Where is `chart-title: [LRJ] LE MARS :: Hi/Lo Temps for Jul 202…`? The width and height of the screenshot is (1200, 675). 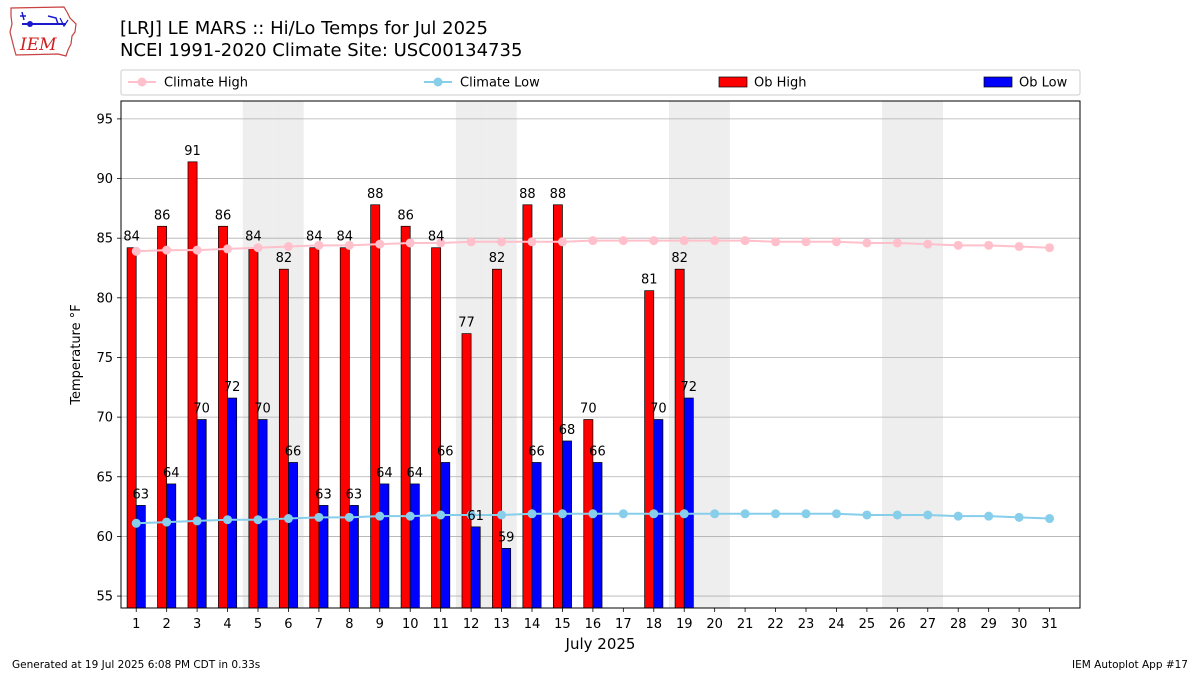 chart-title: [LRJ] LE MARS :: Hi/Lo Temps for Jul 202… is located at coordinates (304, 28).